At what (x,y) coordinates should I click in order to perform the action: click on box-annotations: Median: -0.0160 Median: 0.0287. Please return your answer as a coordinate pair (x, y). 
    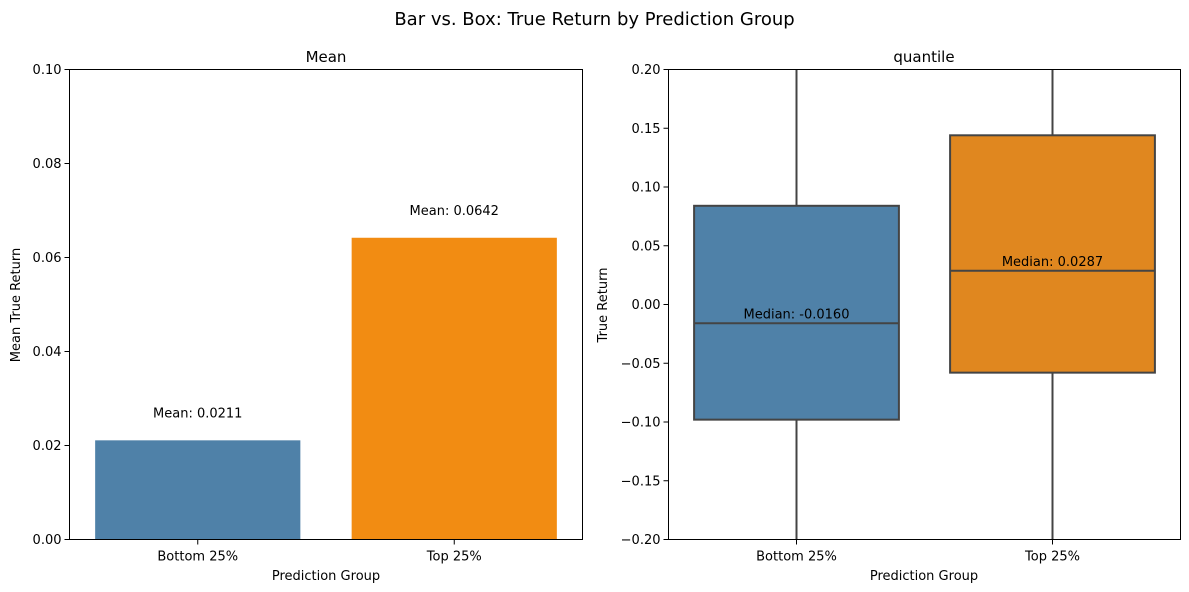
    Looking at the image, I should click on (924, 289).